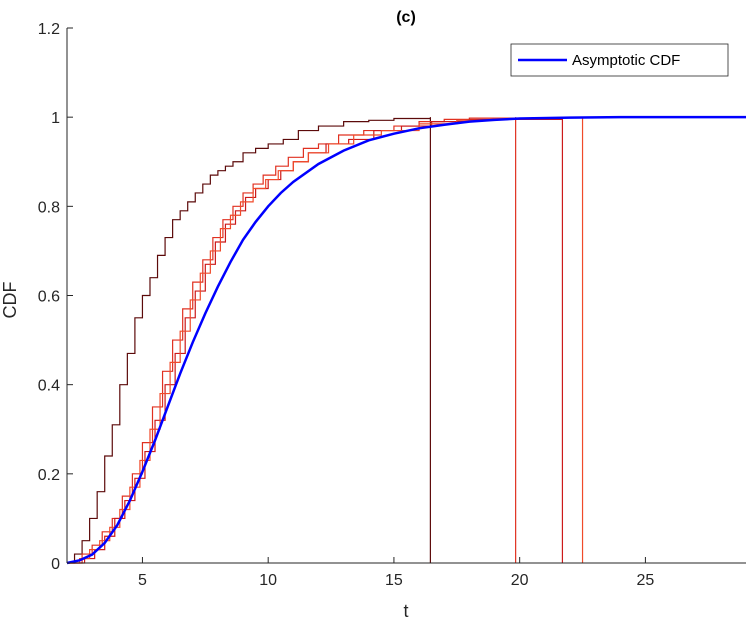 The image size is (747, 625). Describe the element at coordinates (49, 386) in the screenshot. I see `y-tick-label: 0.4` at that location.